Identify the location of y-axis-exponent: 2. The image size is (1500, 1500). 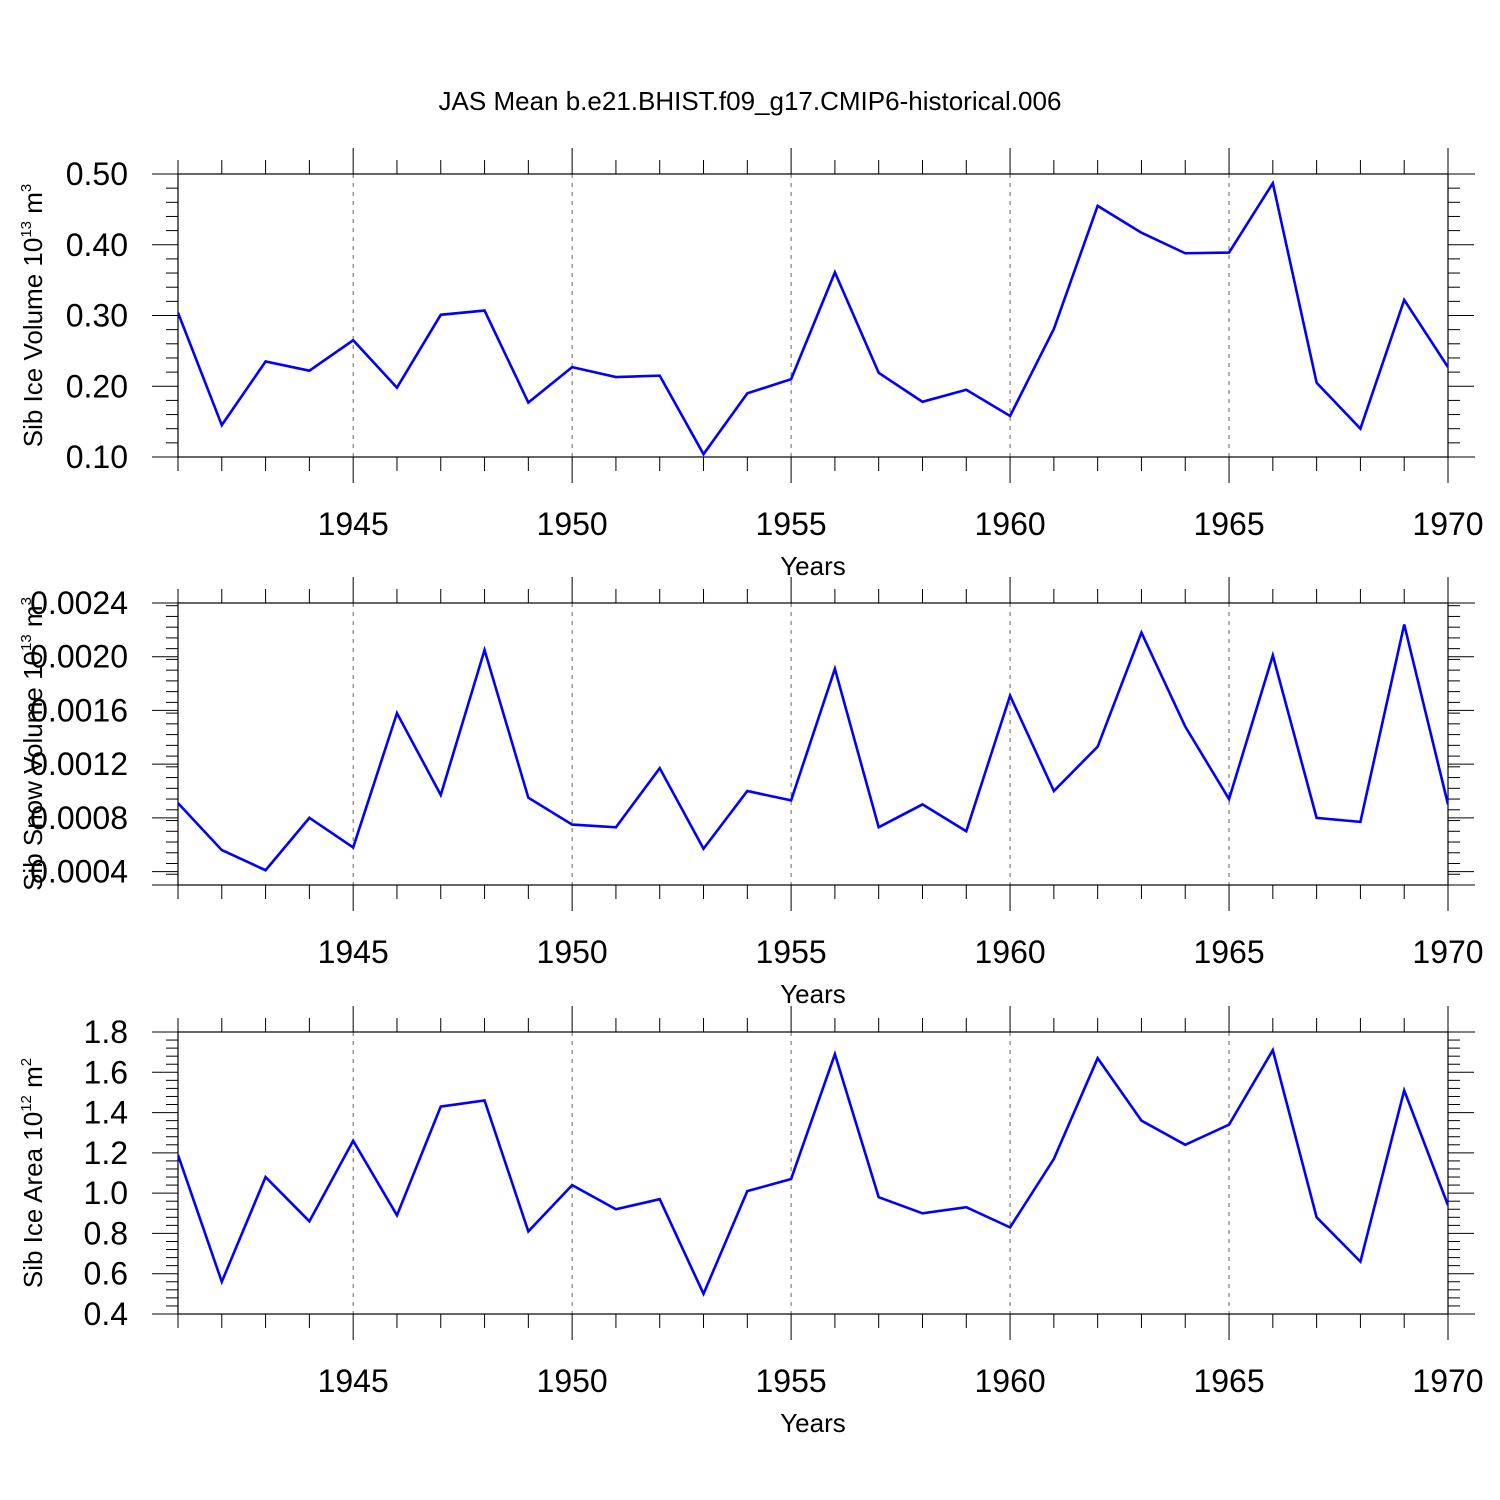
(26, 1062).